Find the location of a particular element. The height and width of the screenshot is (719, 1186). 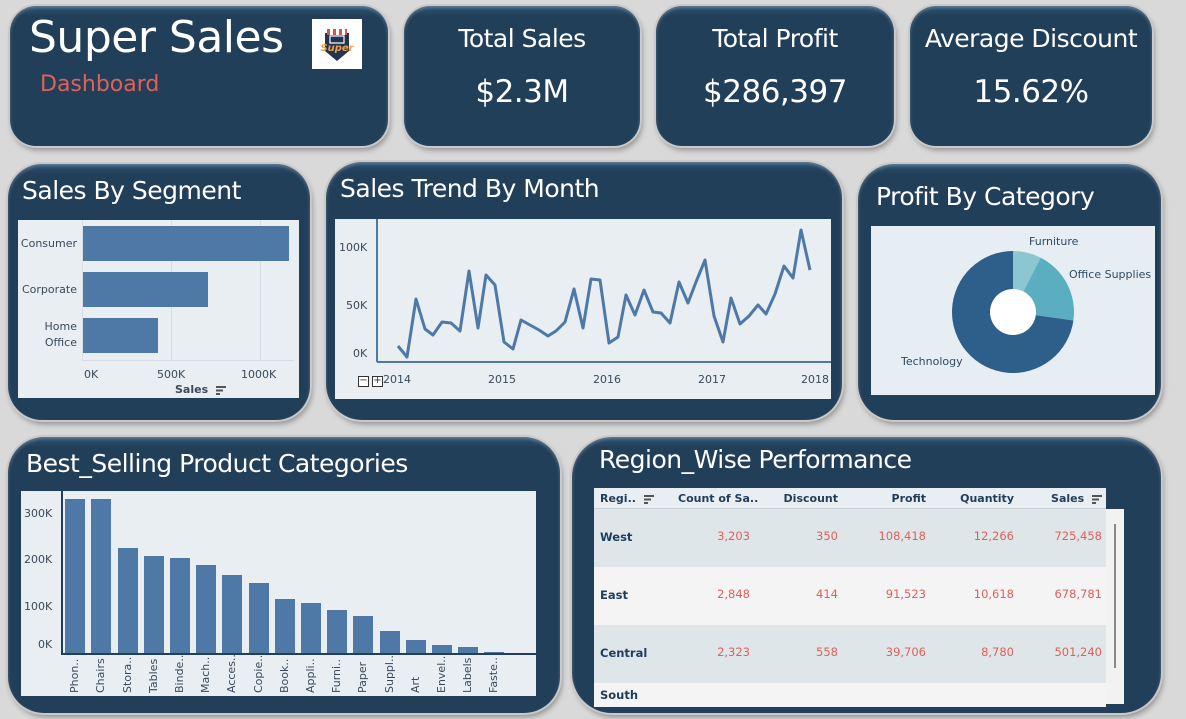

trend-chart: 100K 50K 0K − + 2014 2015 2016 2017 2018 is located at coordinates (583, 309).